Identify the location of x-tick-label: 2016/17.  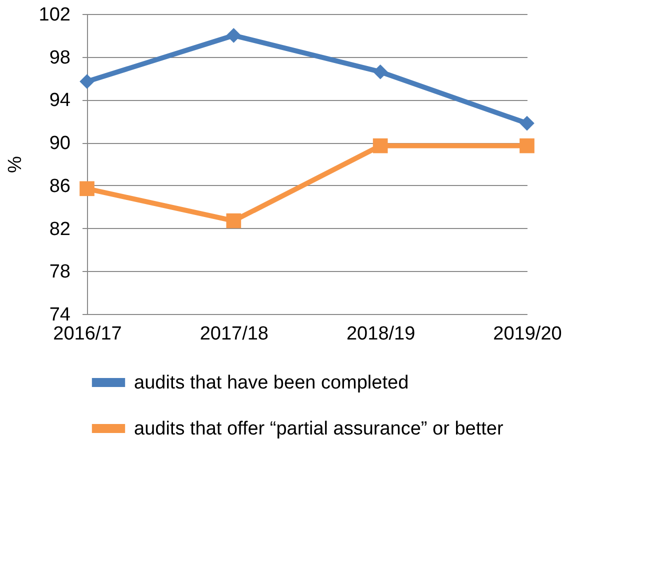
(87, 334).